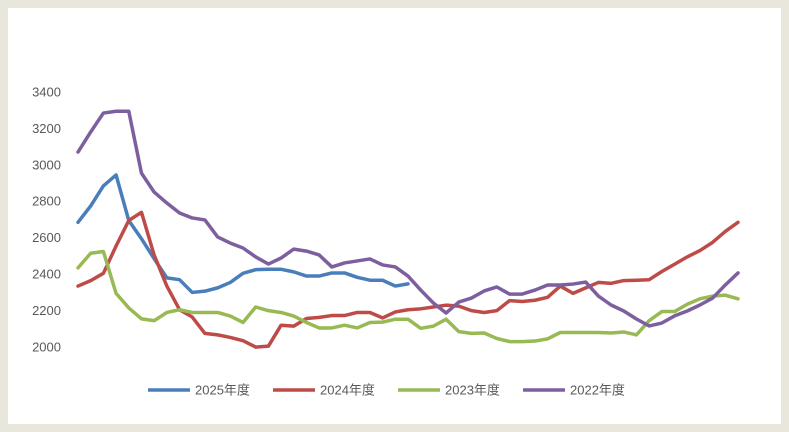  I want to click on y-tick-label: 3200, so click(46, 128).